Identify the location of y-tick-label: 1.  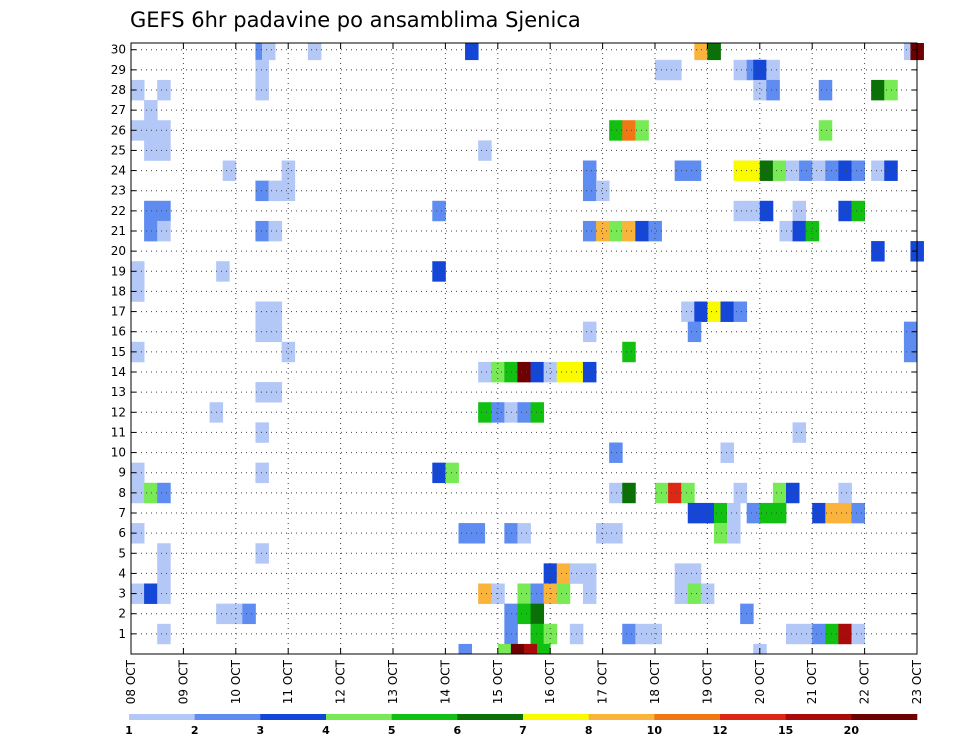
(122, 634).